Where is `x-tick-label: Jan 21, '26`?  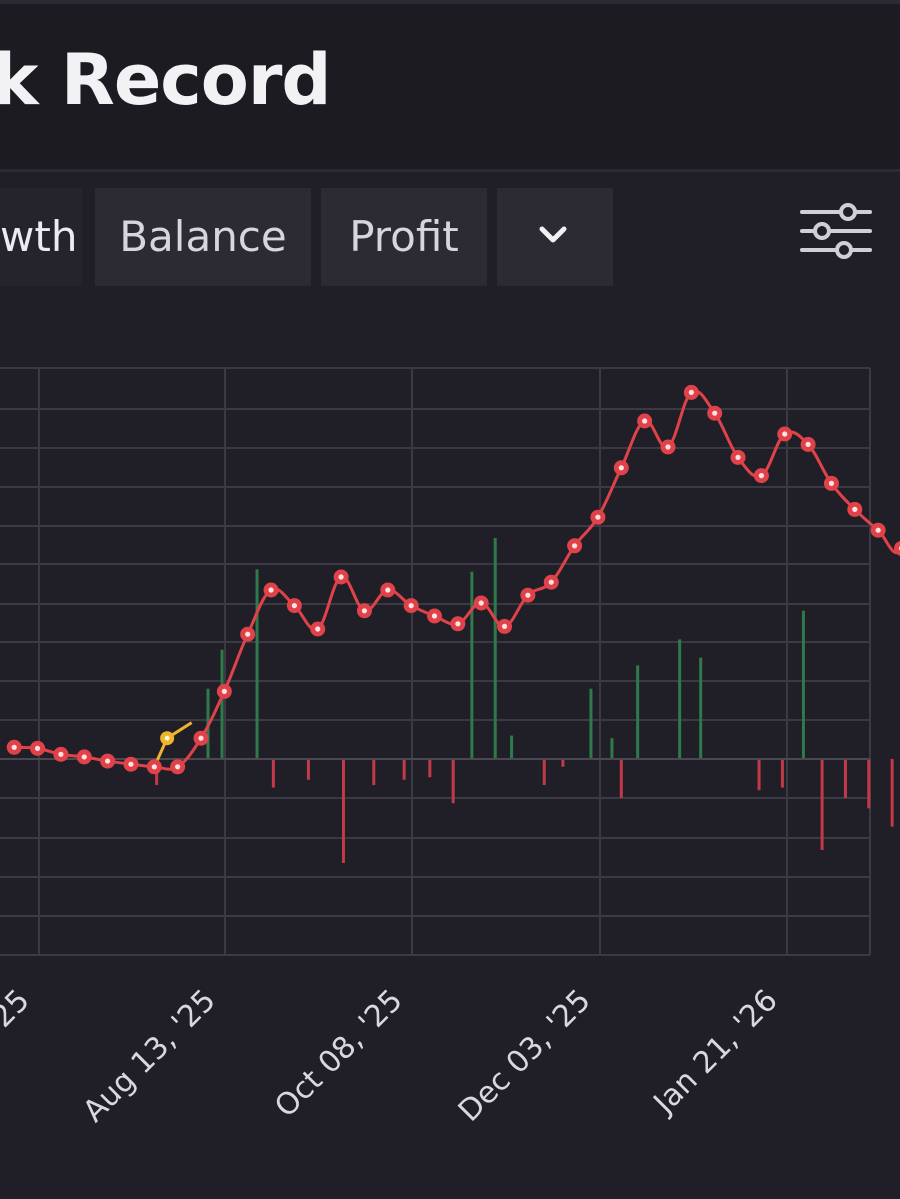
x-tick-label: Jan 21, '26 is located at coordinates (715, 1052).